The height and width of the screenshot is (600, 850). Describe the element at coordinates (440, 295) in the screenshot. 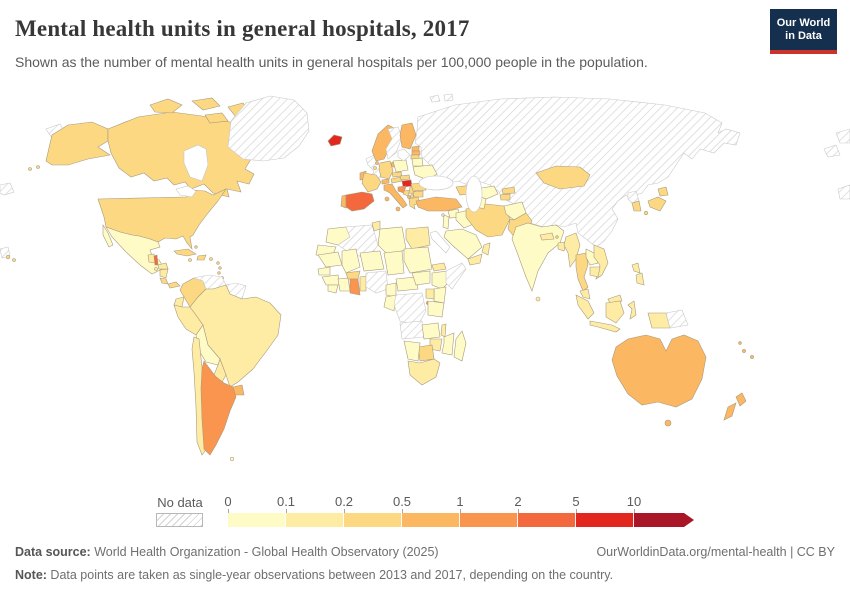

I see `country-kenya` at that location.